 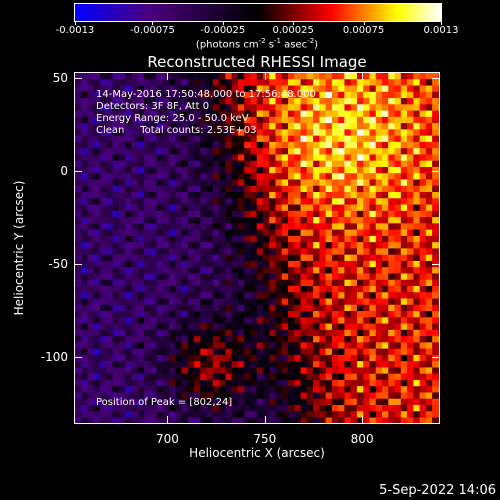 I want to click on y-tick, so click(x=436, y=78).